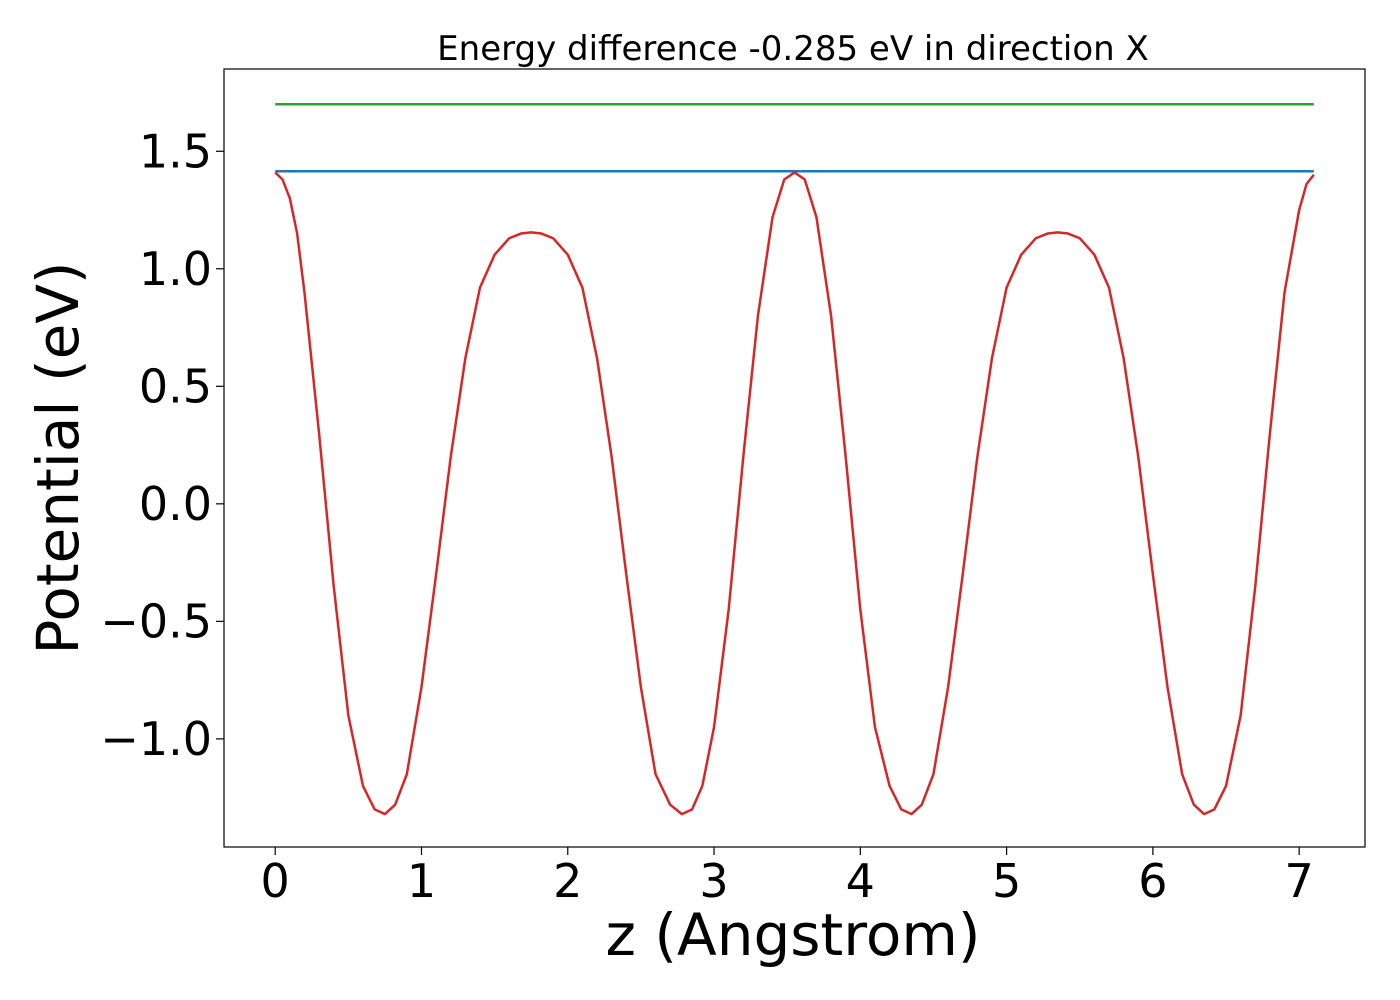  Describe the element at coordinates (787, 877) in the screenshot. I see `x-axis: 0 1 2 3 4 5 6 7` at that location.